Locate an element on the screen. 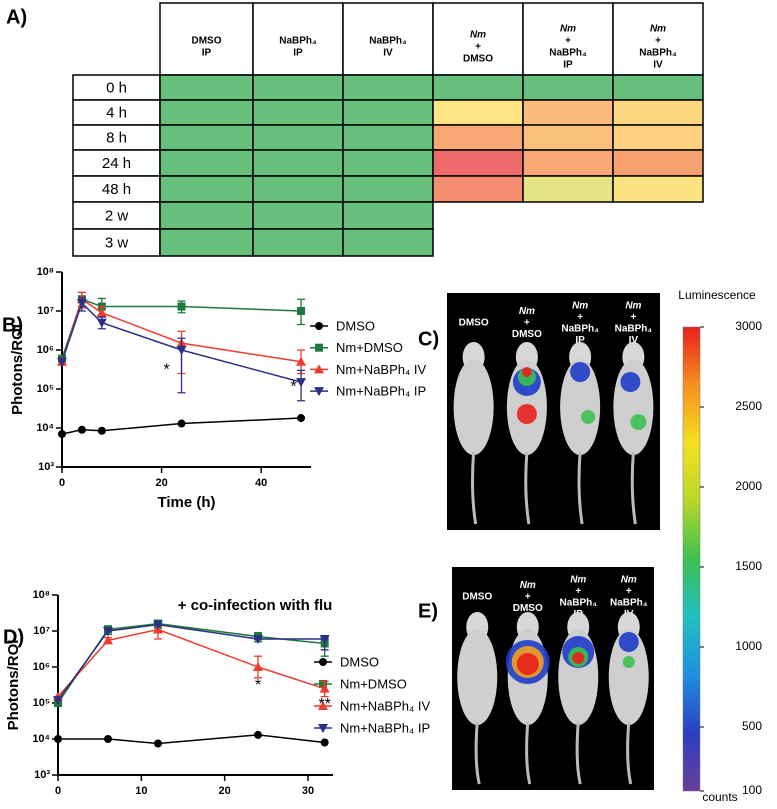 Image resolution: width=777 pixels, height=809 pixels. row-label: 48 h is located at coordinates (116, 189).